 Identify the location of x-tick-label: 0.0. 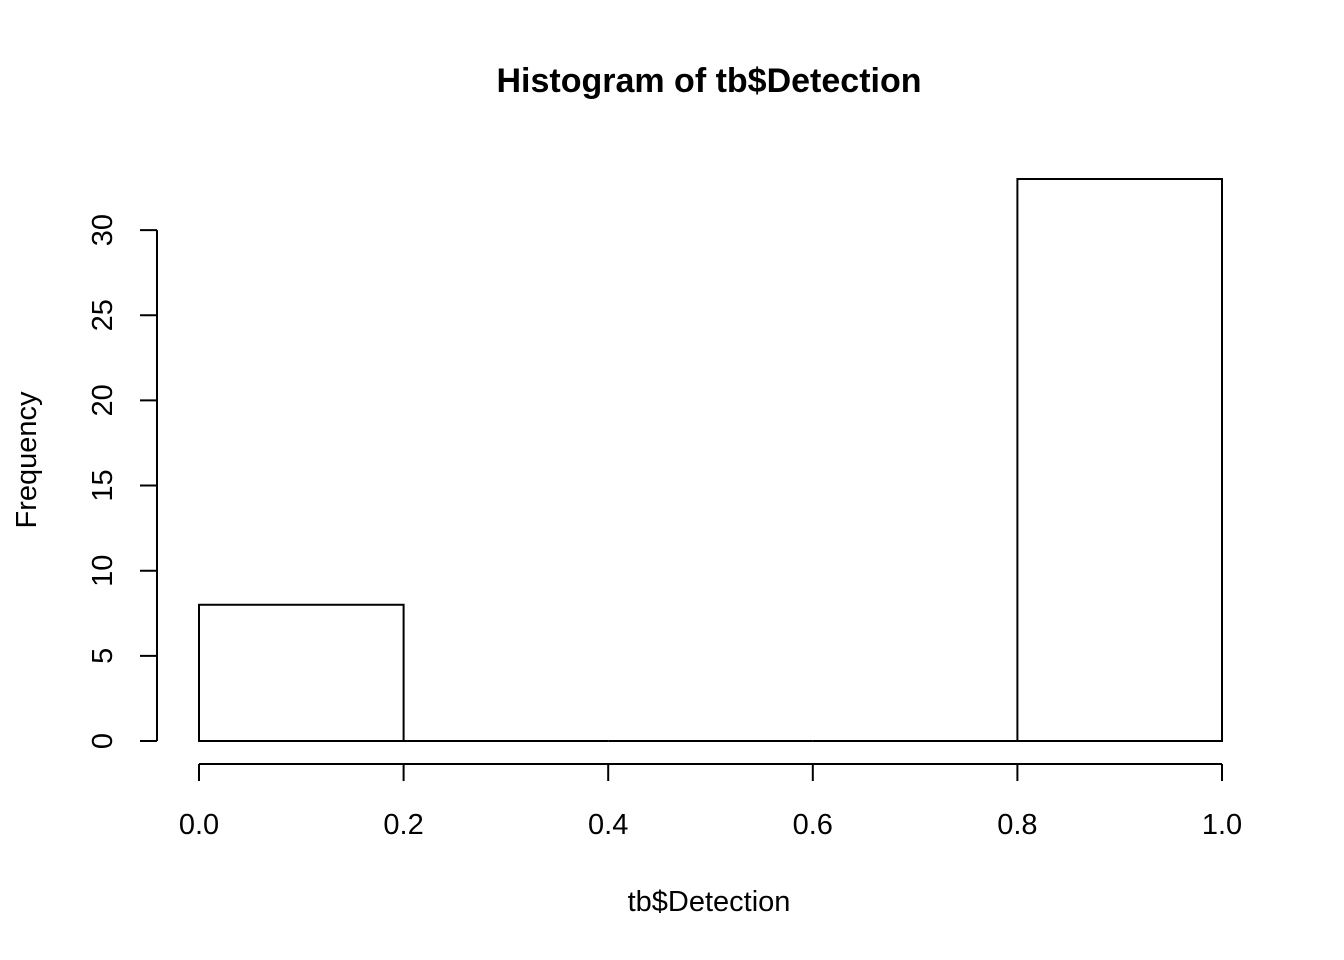
(199, 825).